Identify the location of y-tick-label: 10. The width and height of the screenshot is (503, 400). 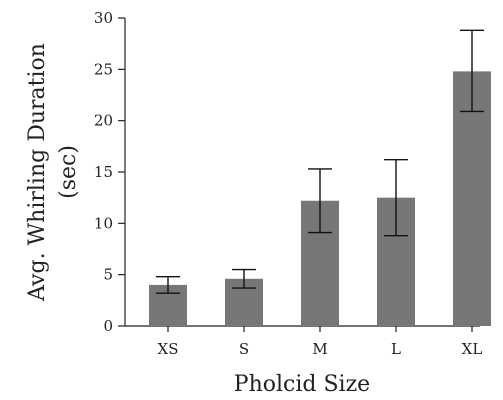
(103, 223).